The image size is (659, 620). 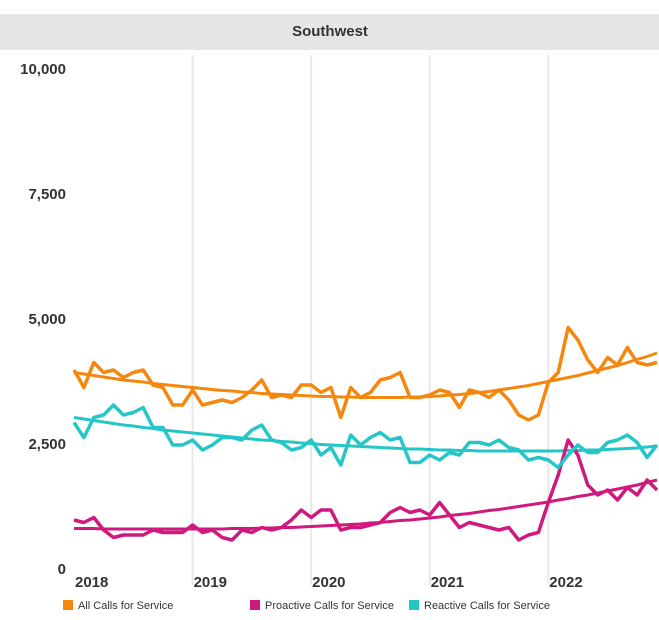 I want to click on y-tick-label: 2,500, so click(x=47, y=444).